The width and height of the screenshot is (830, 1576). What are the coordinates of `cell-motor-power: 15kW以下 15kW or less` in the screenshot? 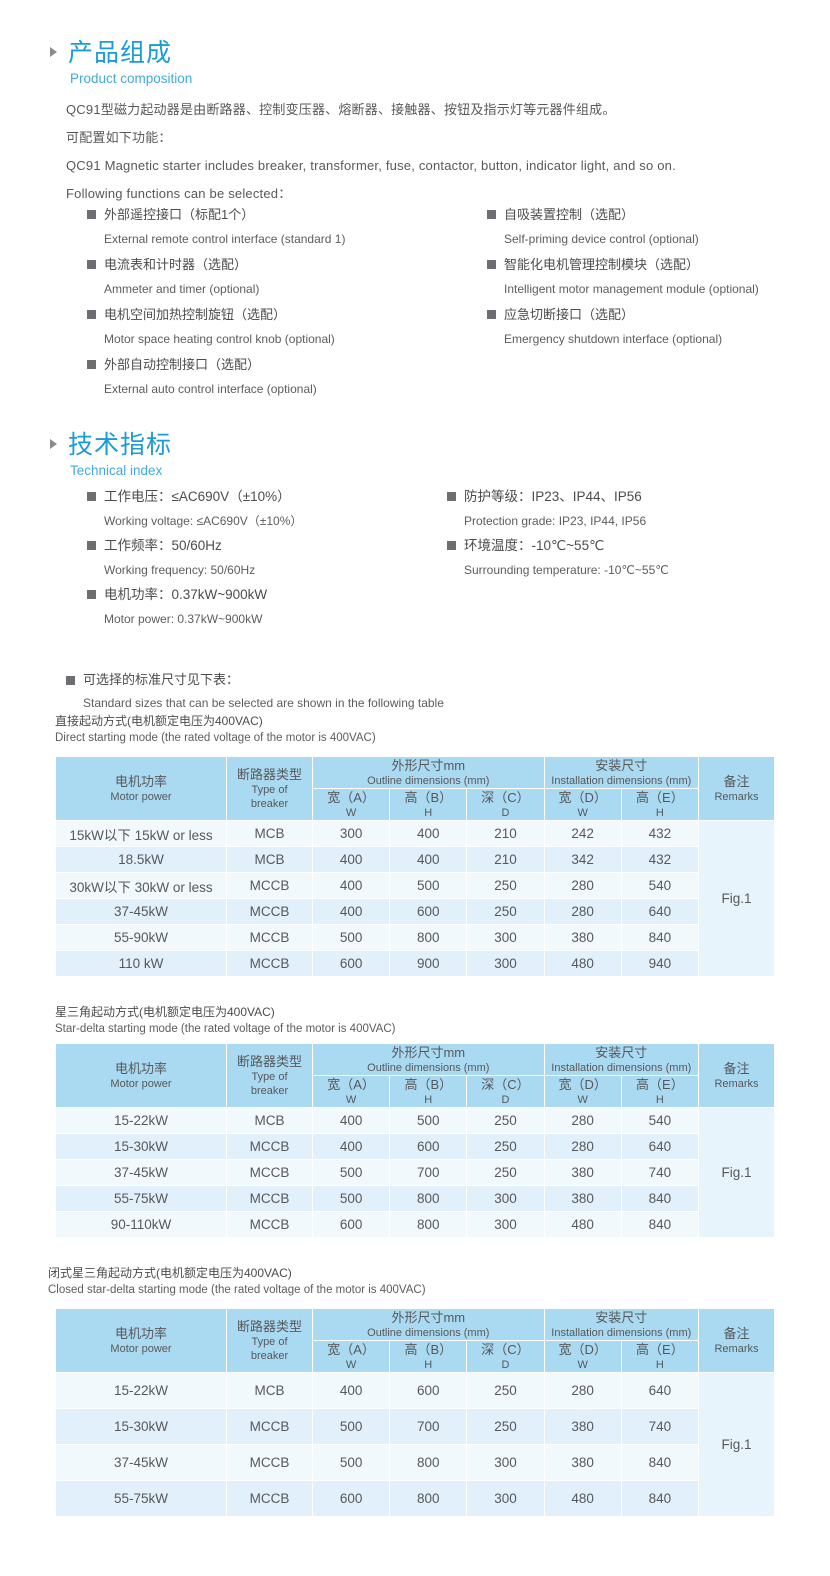 It's located at (141, 833).